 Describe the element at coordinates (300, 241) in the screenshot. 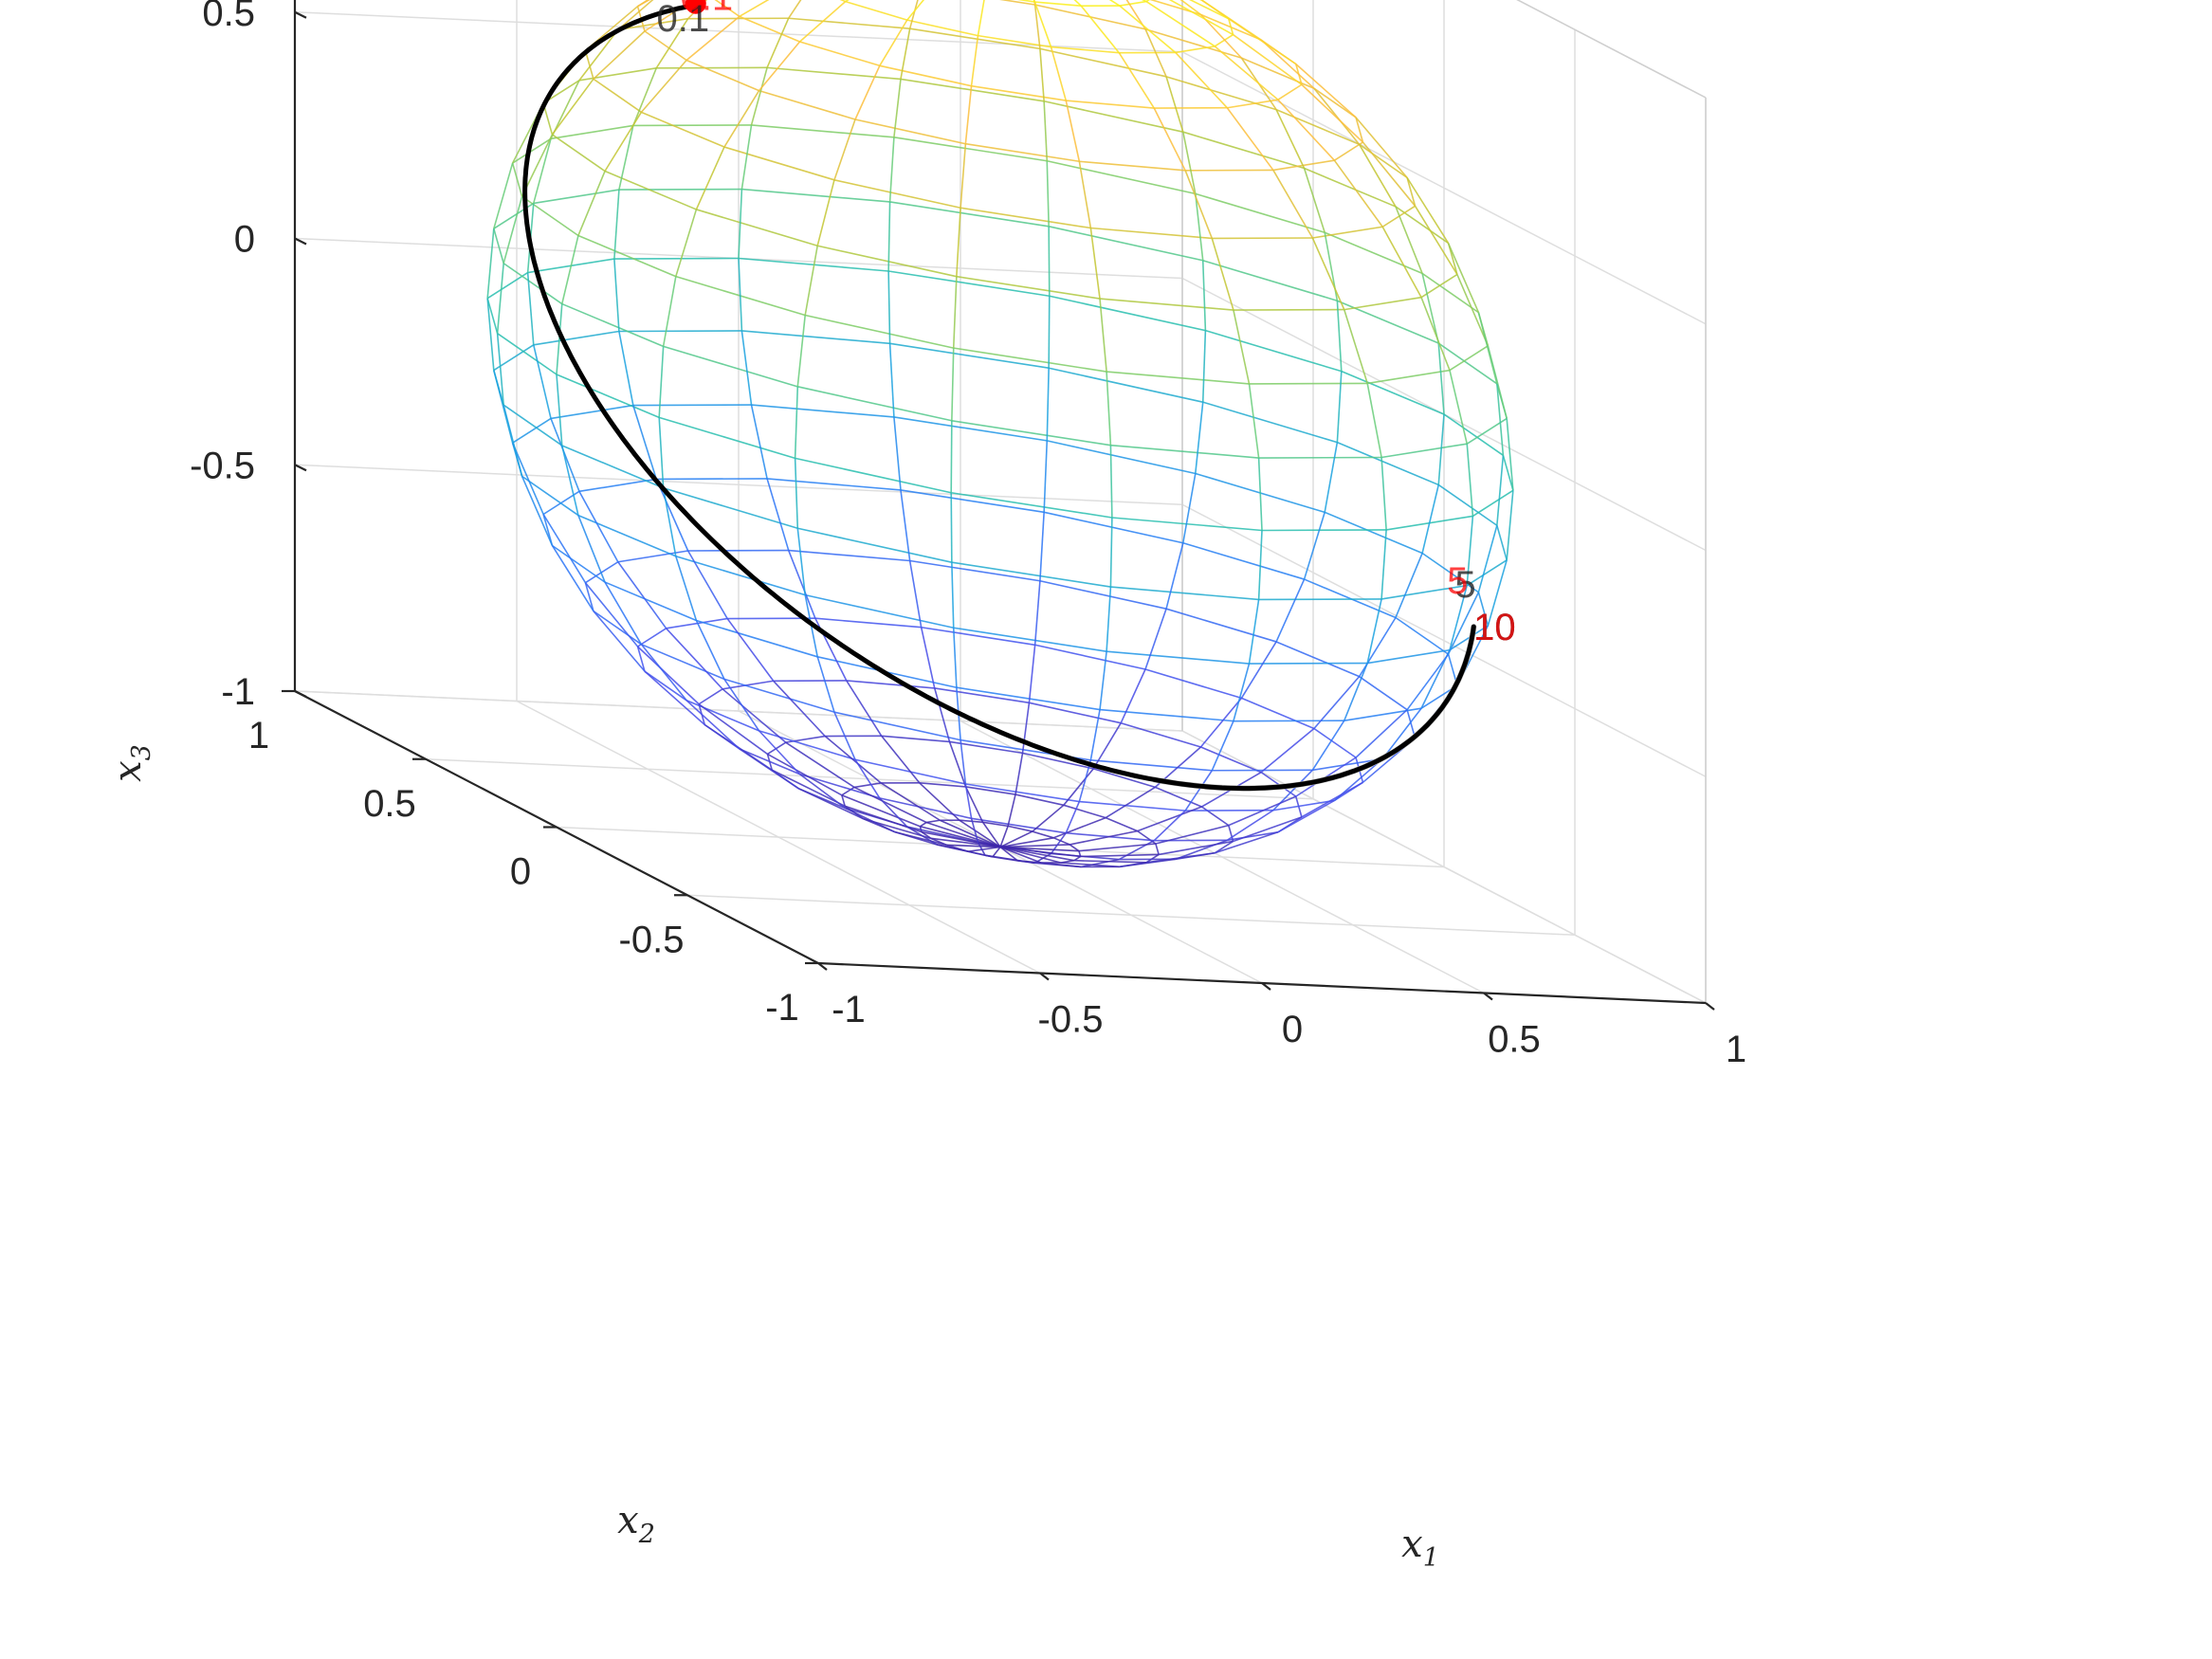

I see `x3-tick` at that location.